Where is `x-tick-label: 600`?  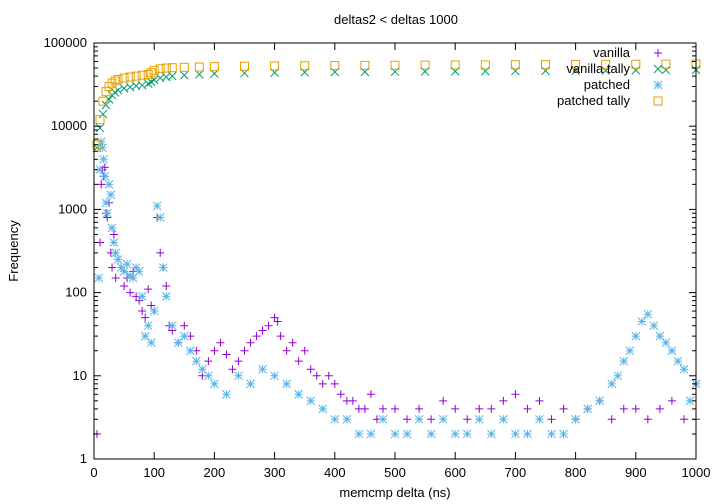 x-tick-label: 600 is located at coordinates (455, 472).